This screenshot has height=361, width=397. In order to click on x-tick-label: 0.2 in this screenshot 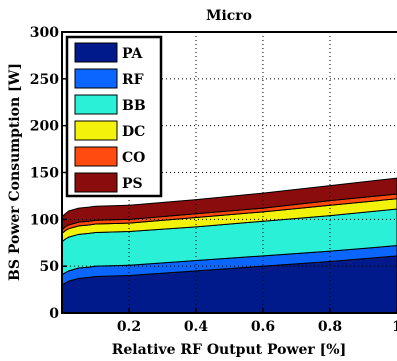, I will do `click(129, 327)`.